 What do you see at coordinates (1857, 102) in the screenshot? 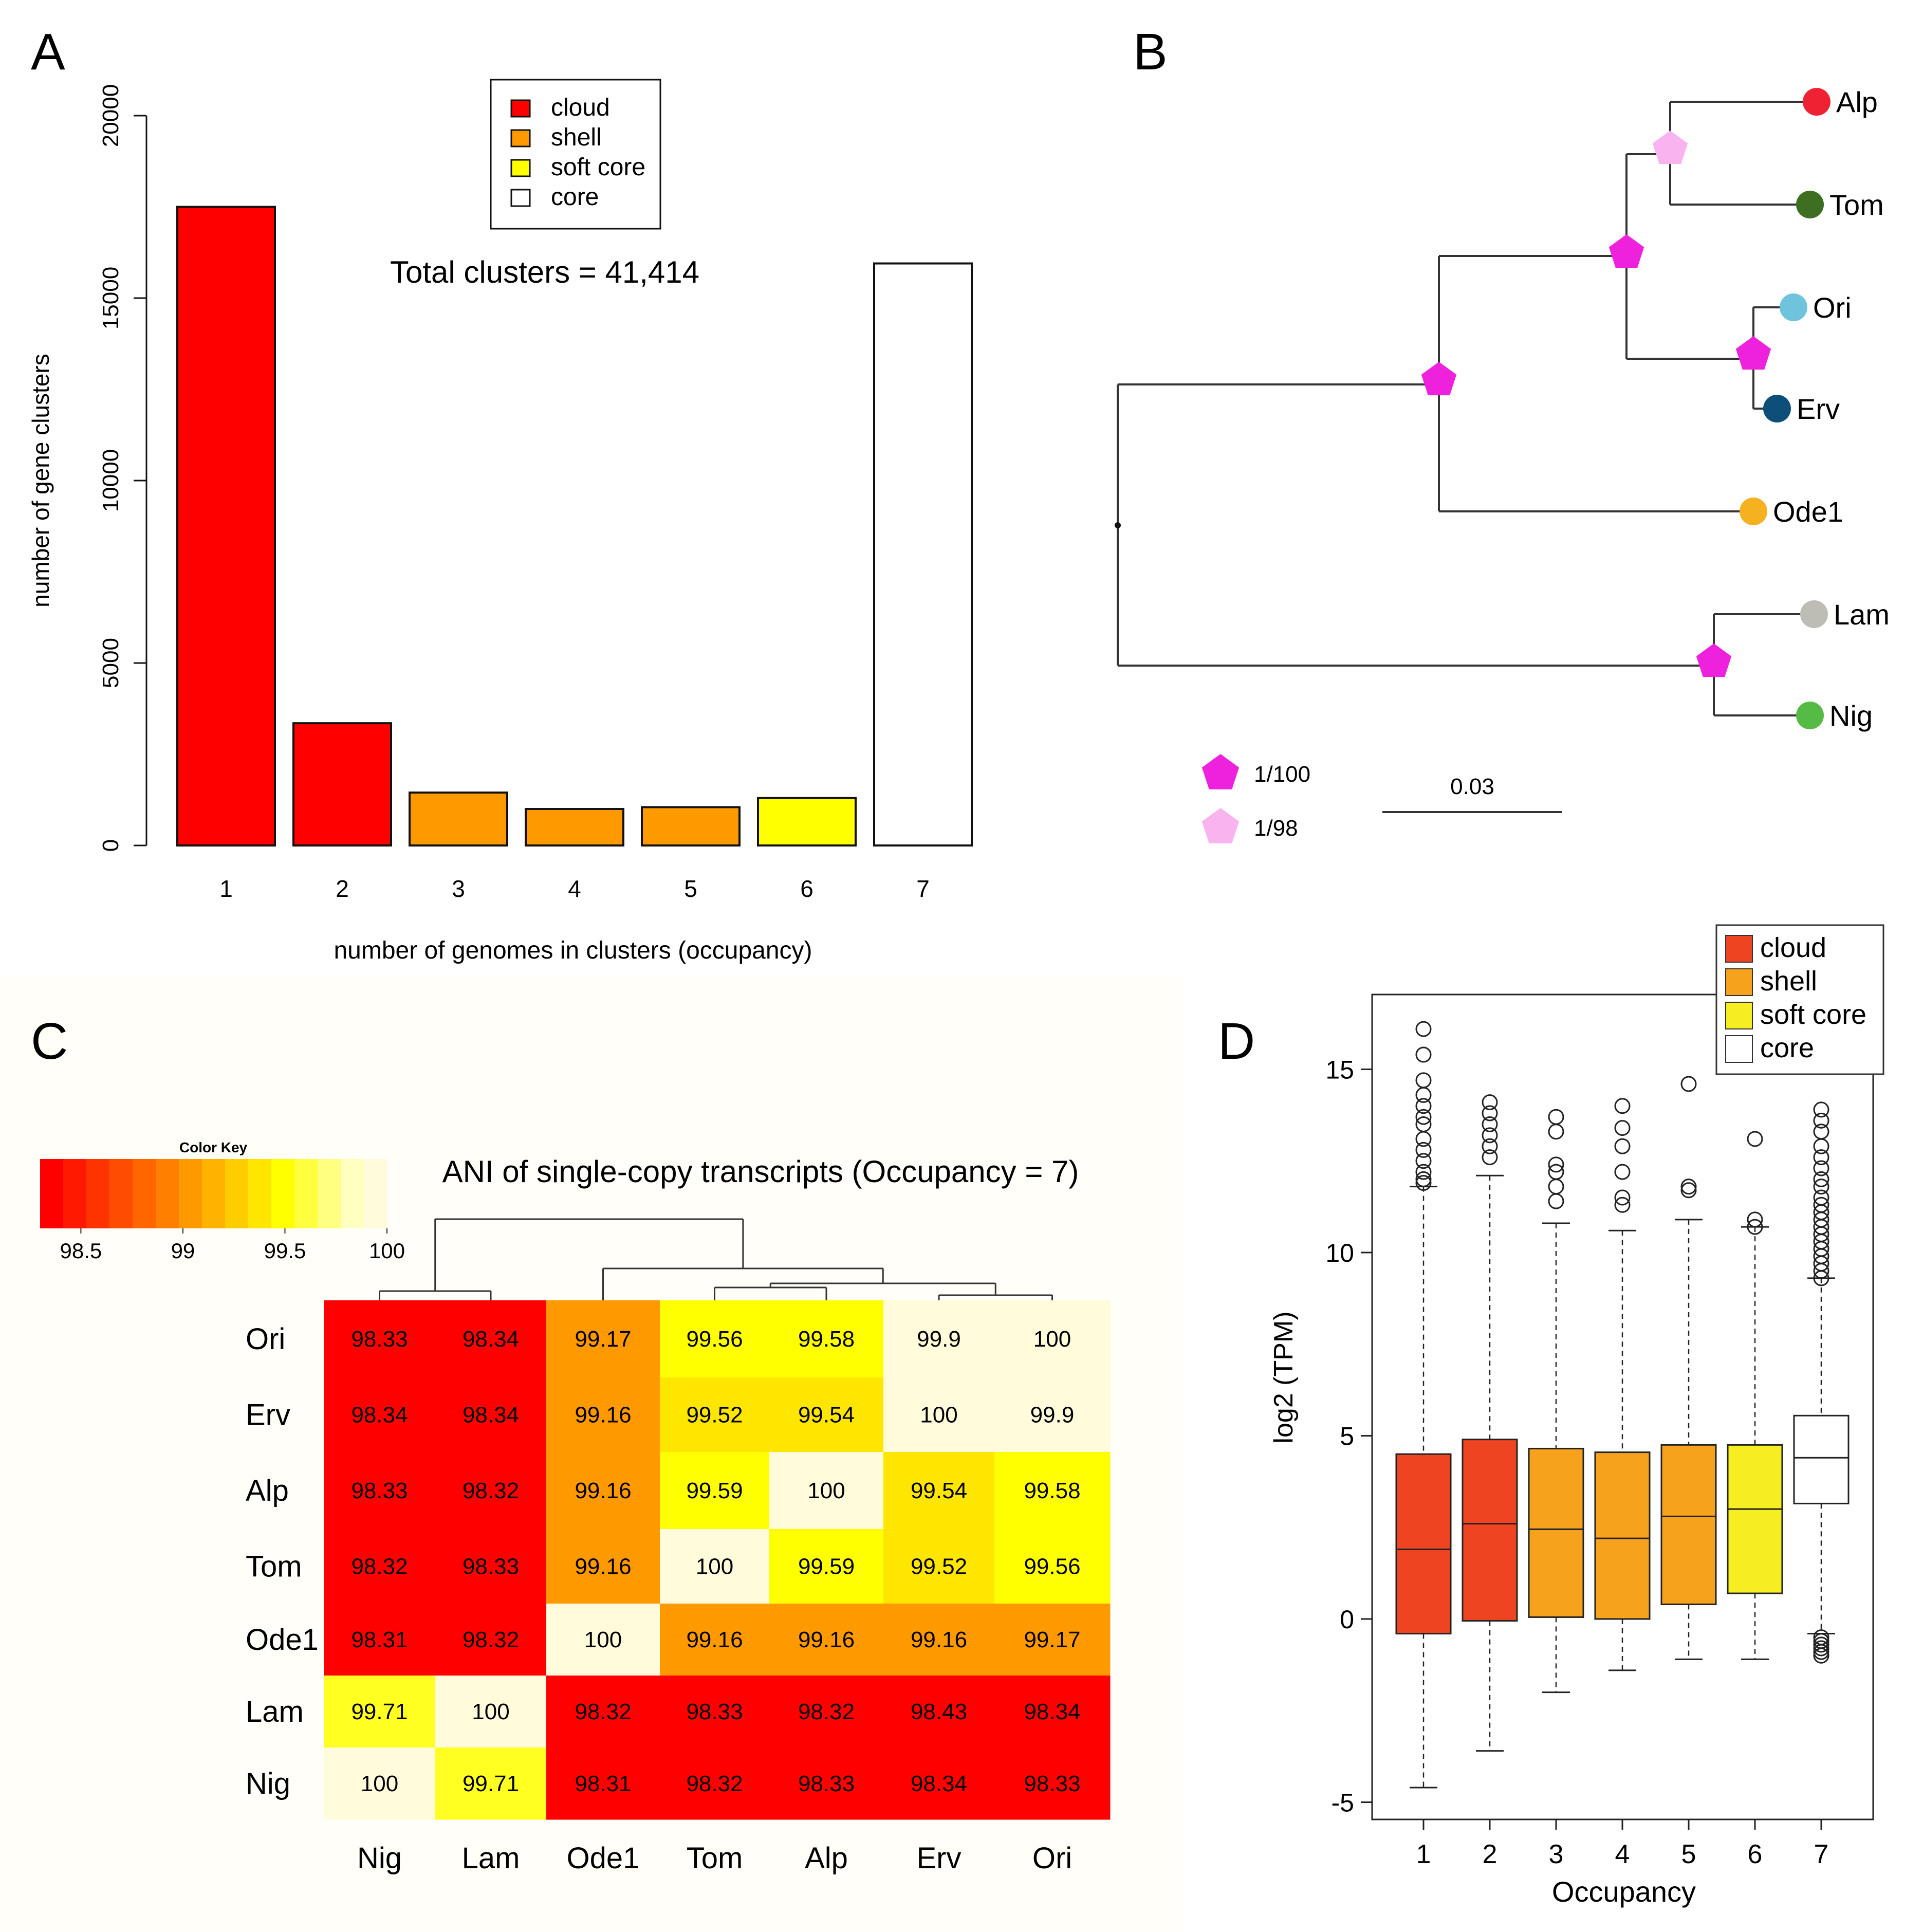
I see `panel-b-tip-label: Alp` at bounding box center [1857, 102].